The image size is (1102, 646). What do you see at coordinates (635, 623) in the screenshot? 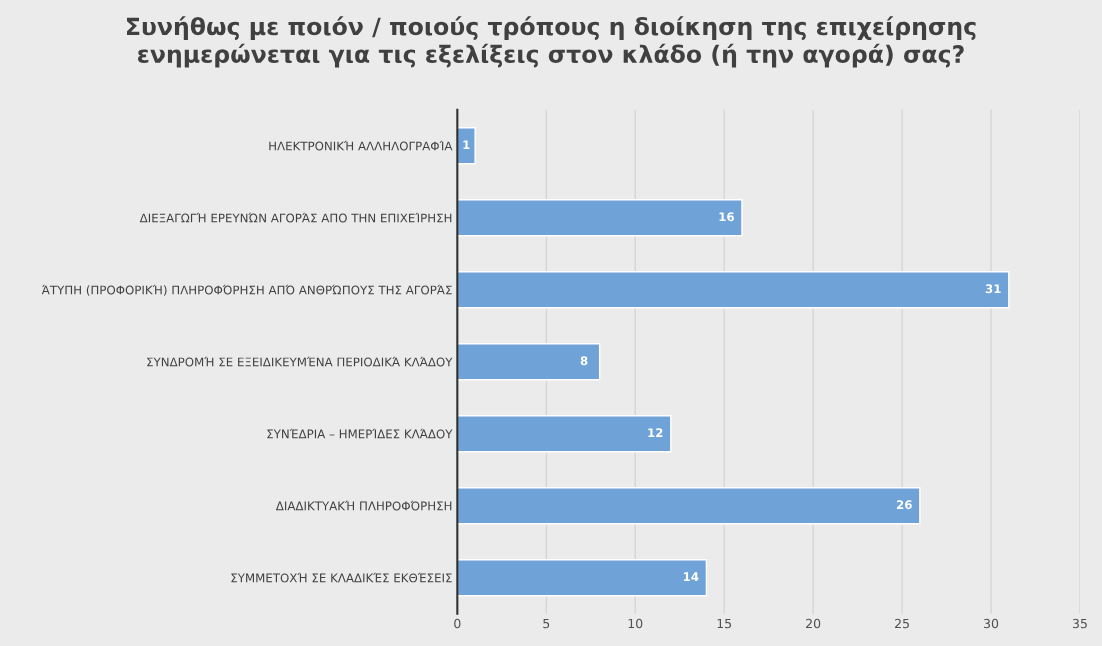
I see `x-tick-label: 10` at bounding box center [635, 623].